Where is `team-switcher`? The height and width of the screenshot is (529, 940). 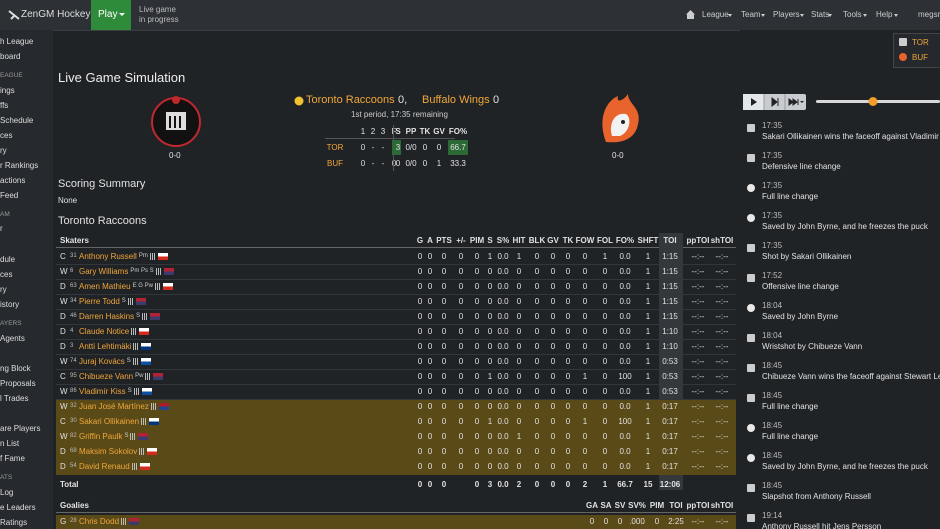
team-switcher is located at coordinates (916, 50).